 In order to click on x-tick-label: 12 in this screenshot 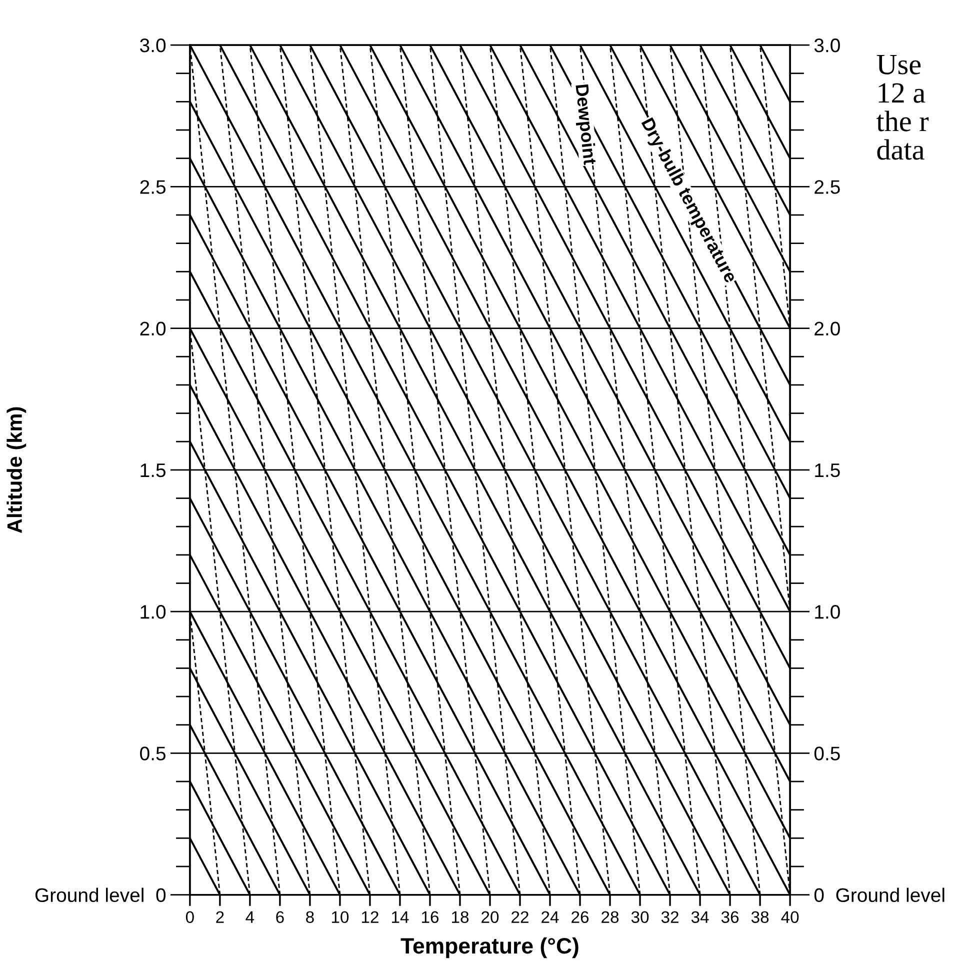, I will do `click(370, 917)`.